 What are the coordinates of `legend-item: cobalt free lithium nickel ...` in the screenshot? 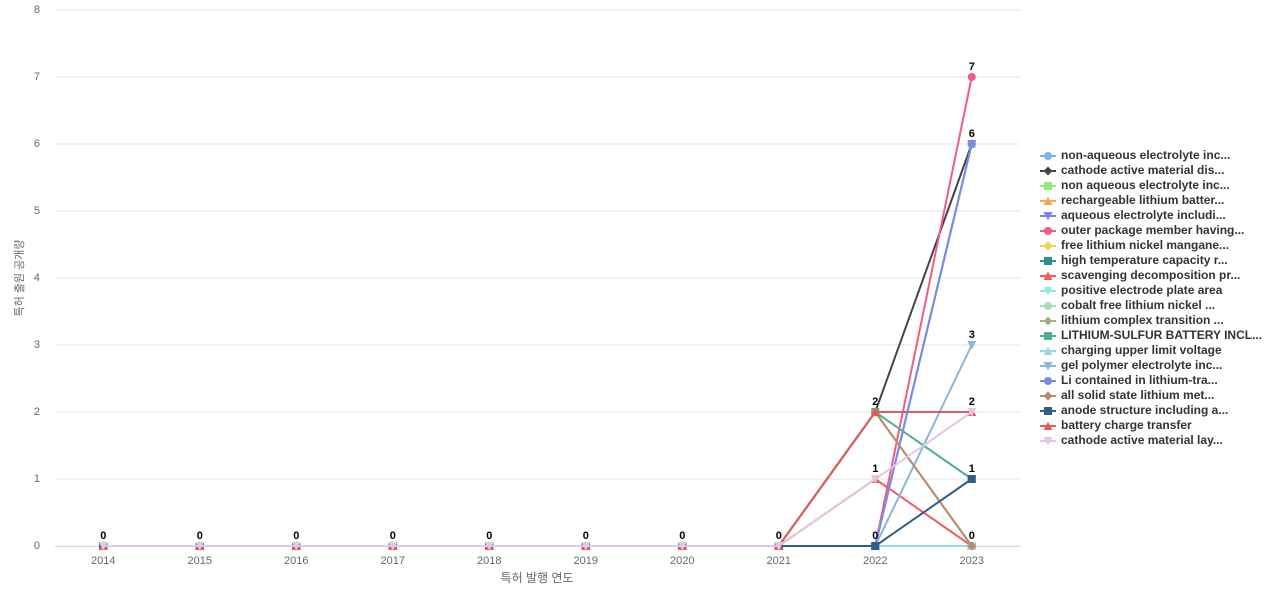 It's located at (1127, 305).